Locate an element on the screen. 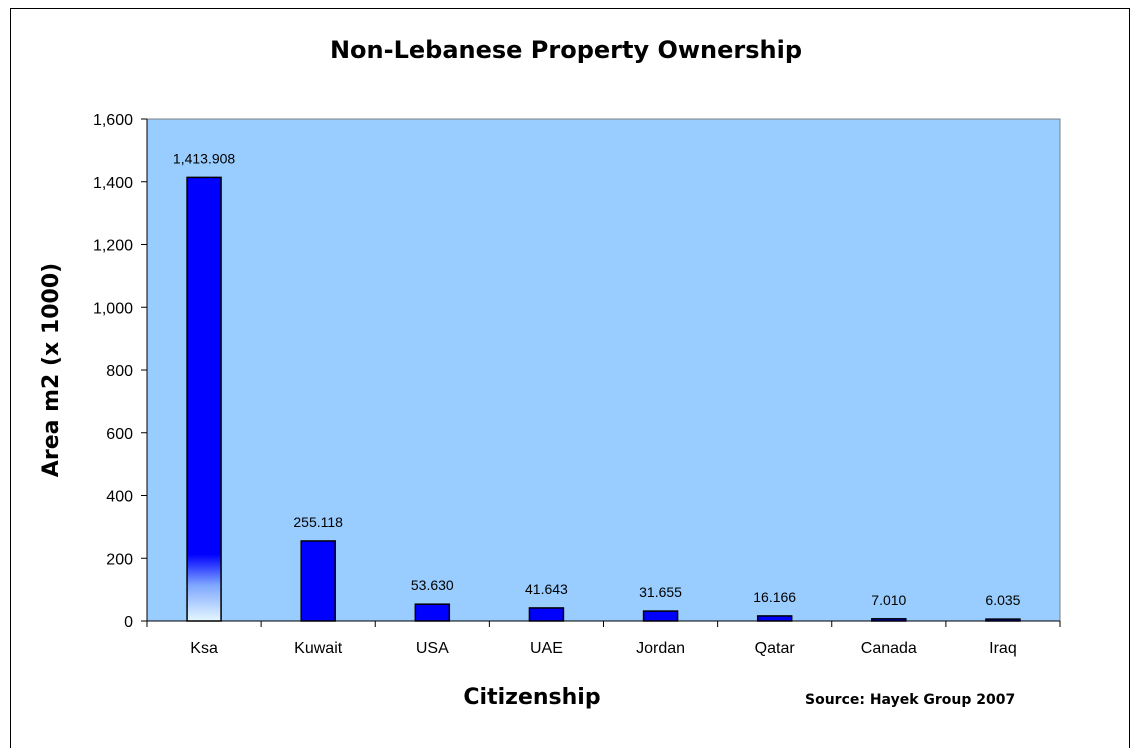 The image size is (1133, 748). x-axis-title: Citizenship is located at coordinates (531, 697).